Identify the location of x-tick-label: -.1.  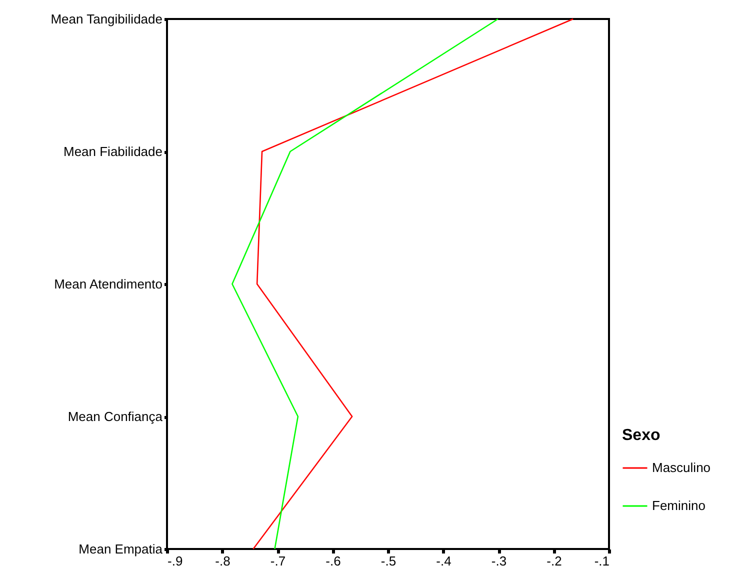
(602, 561).